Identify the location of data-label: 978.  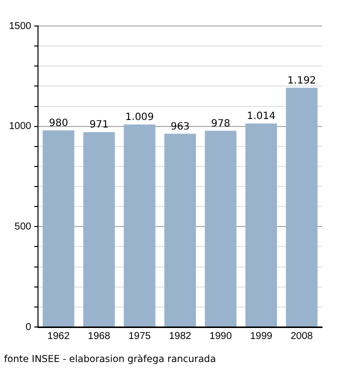
(220, 124).